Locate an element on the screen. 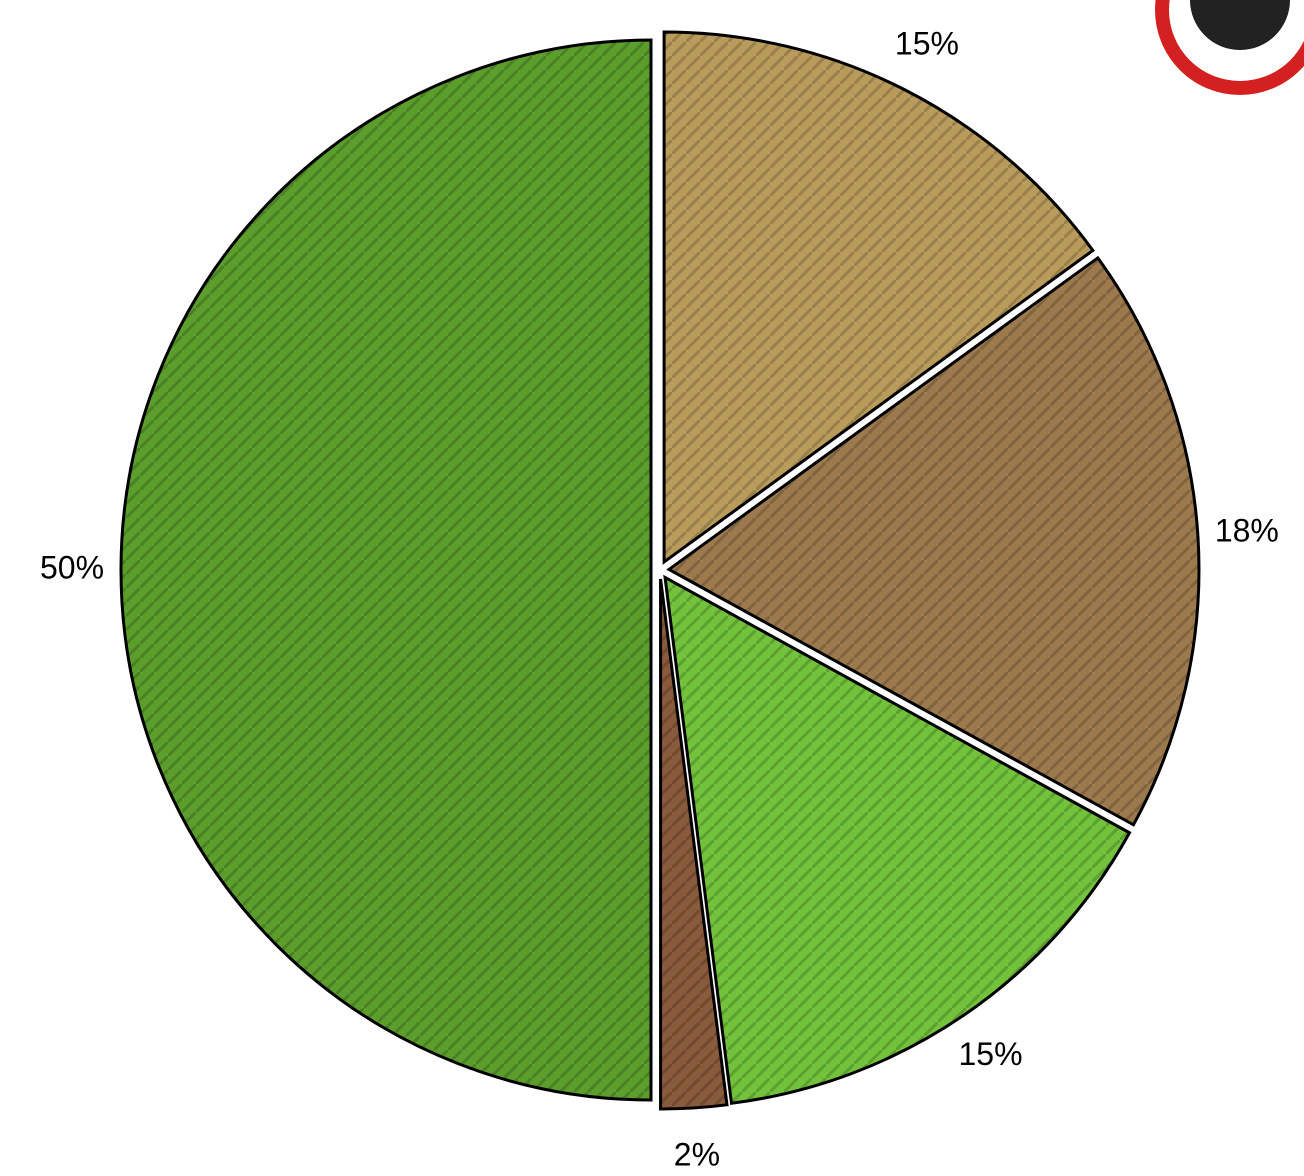 This screenshot has width=1304, height=1176. value-label: 18% is located at coordinates (1247, 531).